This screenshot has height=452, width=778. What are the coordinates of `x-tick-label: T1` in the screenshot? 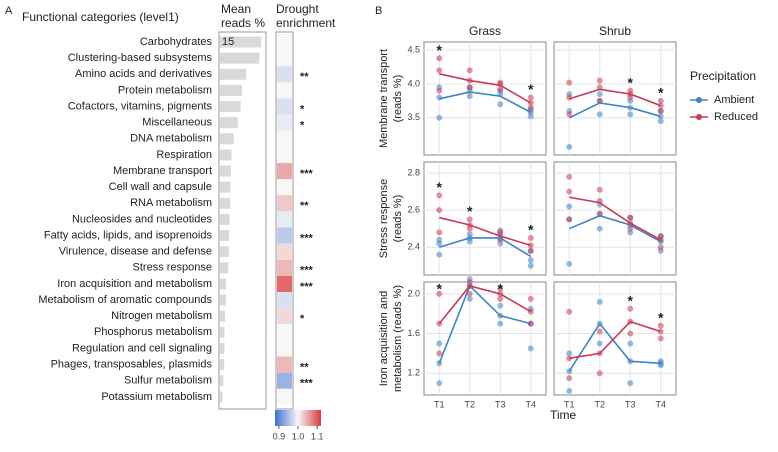 It's located at (439, 404).